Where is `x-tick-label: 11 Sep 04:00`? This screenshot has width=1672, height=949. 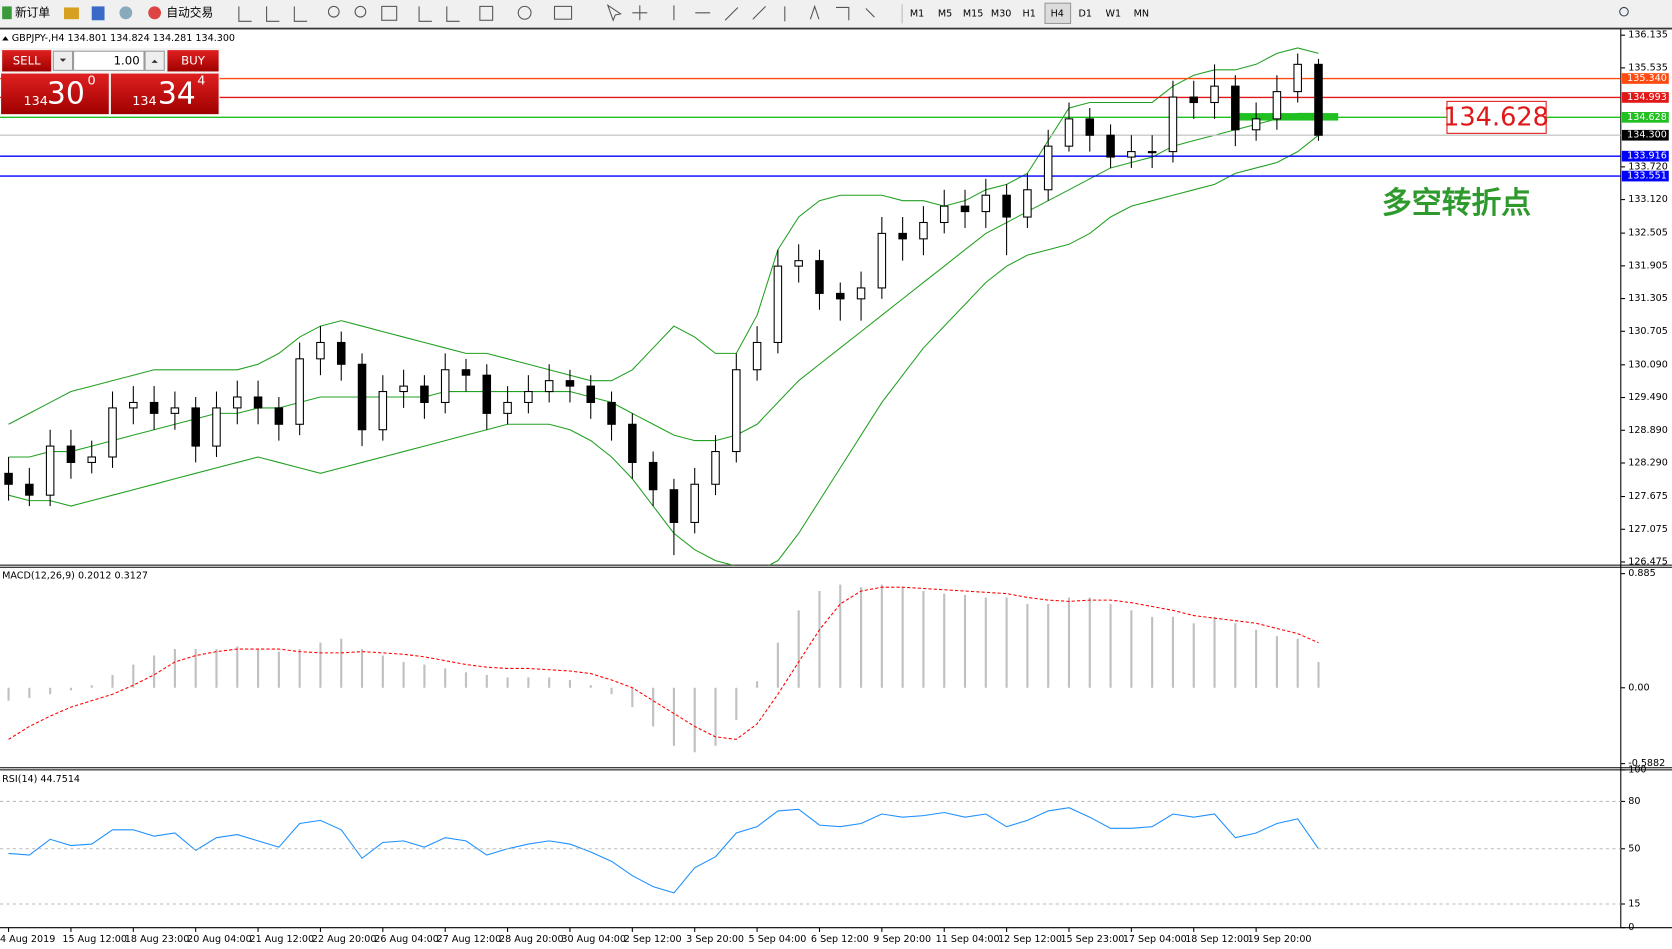
x-tick-label: 11 Sep 04:00 is located at coordinates (968, 939).